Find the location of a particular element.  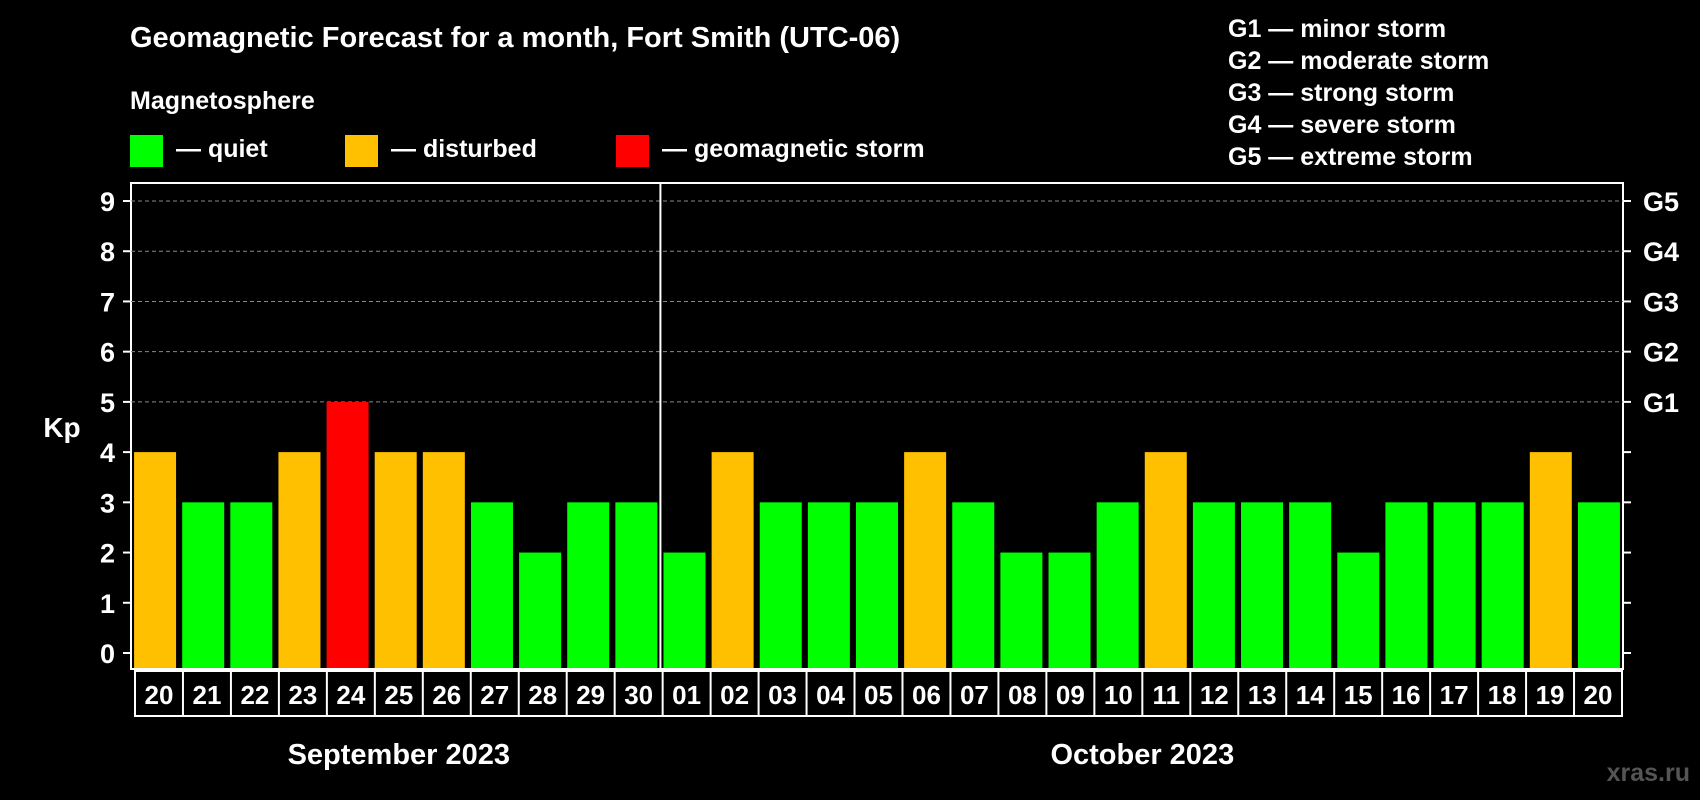

x-tick-label: 14 is located at coordinates (1310, 695).